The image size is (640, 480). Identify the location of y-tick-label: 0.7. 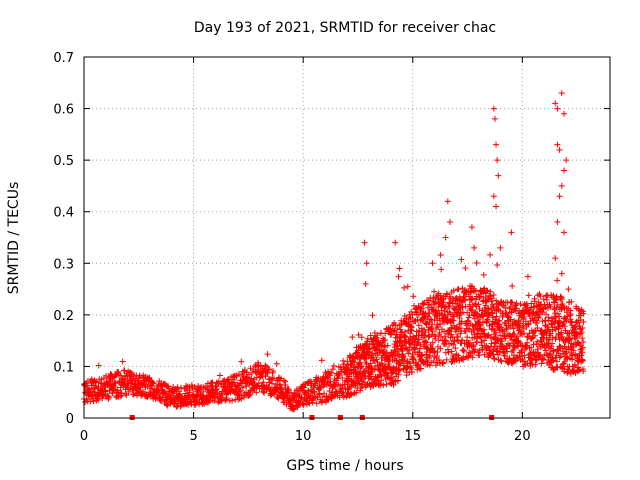
(63, 58).